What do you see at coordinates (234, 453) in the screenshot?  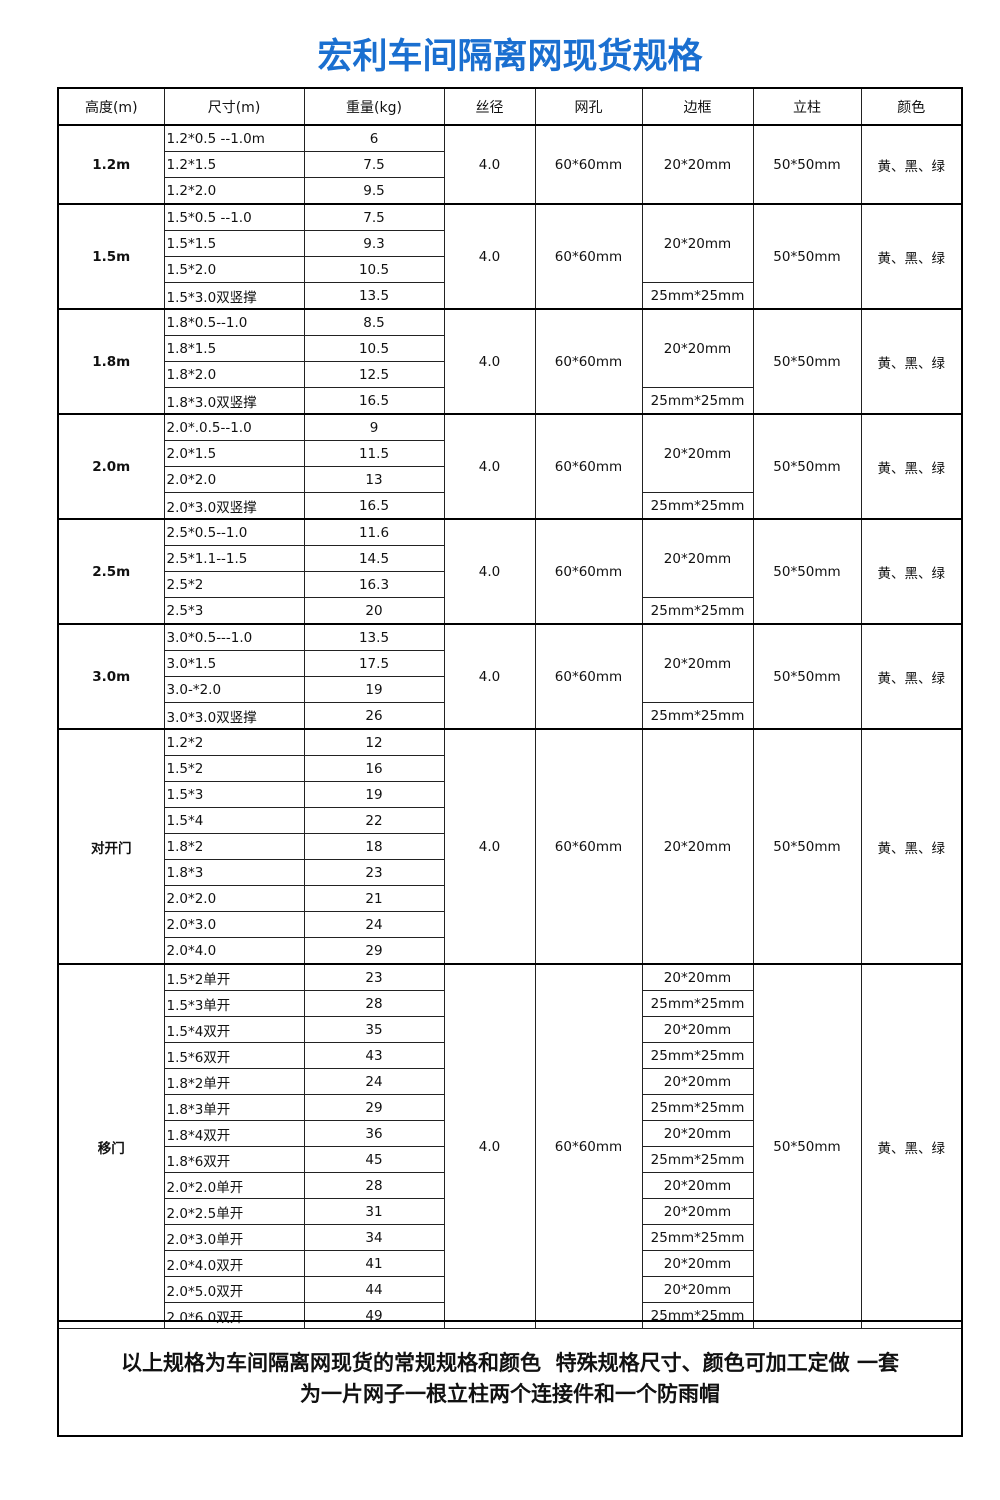 I see `size-cell: 2.0*1.5` at bounding box center [234, 453].